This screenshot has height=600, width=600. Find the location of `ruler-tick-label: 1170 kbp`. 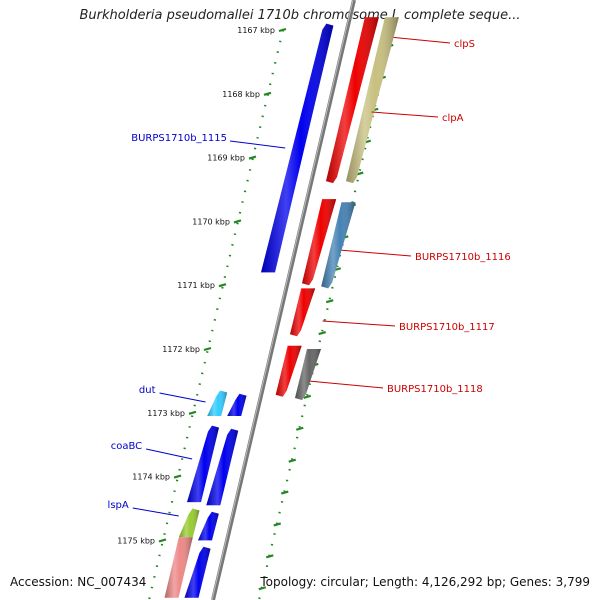

ruler-tick-label: 1170 kbp is located at coordinates (211, 221).